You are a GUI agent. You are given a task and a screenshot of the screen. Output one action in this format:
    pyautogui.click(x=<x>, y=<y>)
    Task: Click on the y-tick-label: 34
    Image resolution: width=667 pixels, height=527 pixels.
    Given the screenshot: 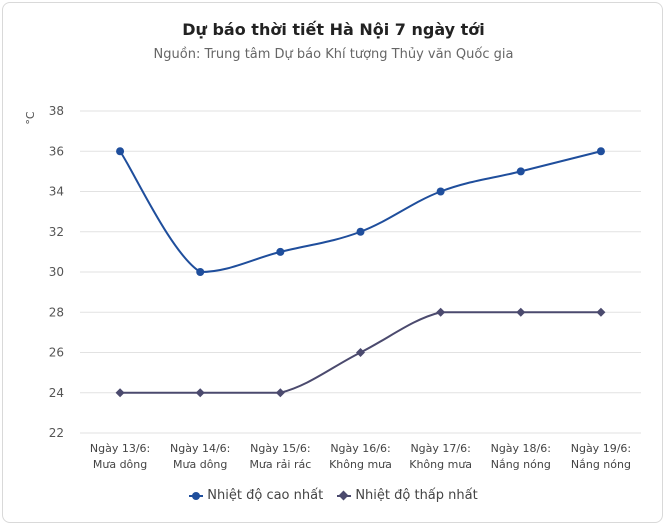 What is the action you would take?
    pyautogui.click(x=56, y=192)
    